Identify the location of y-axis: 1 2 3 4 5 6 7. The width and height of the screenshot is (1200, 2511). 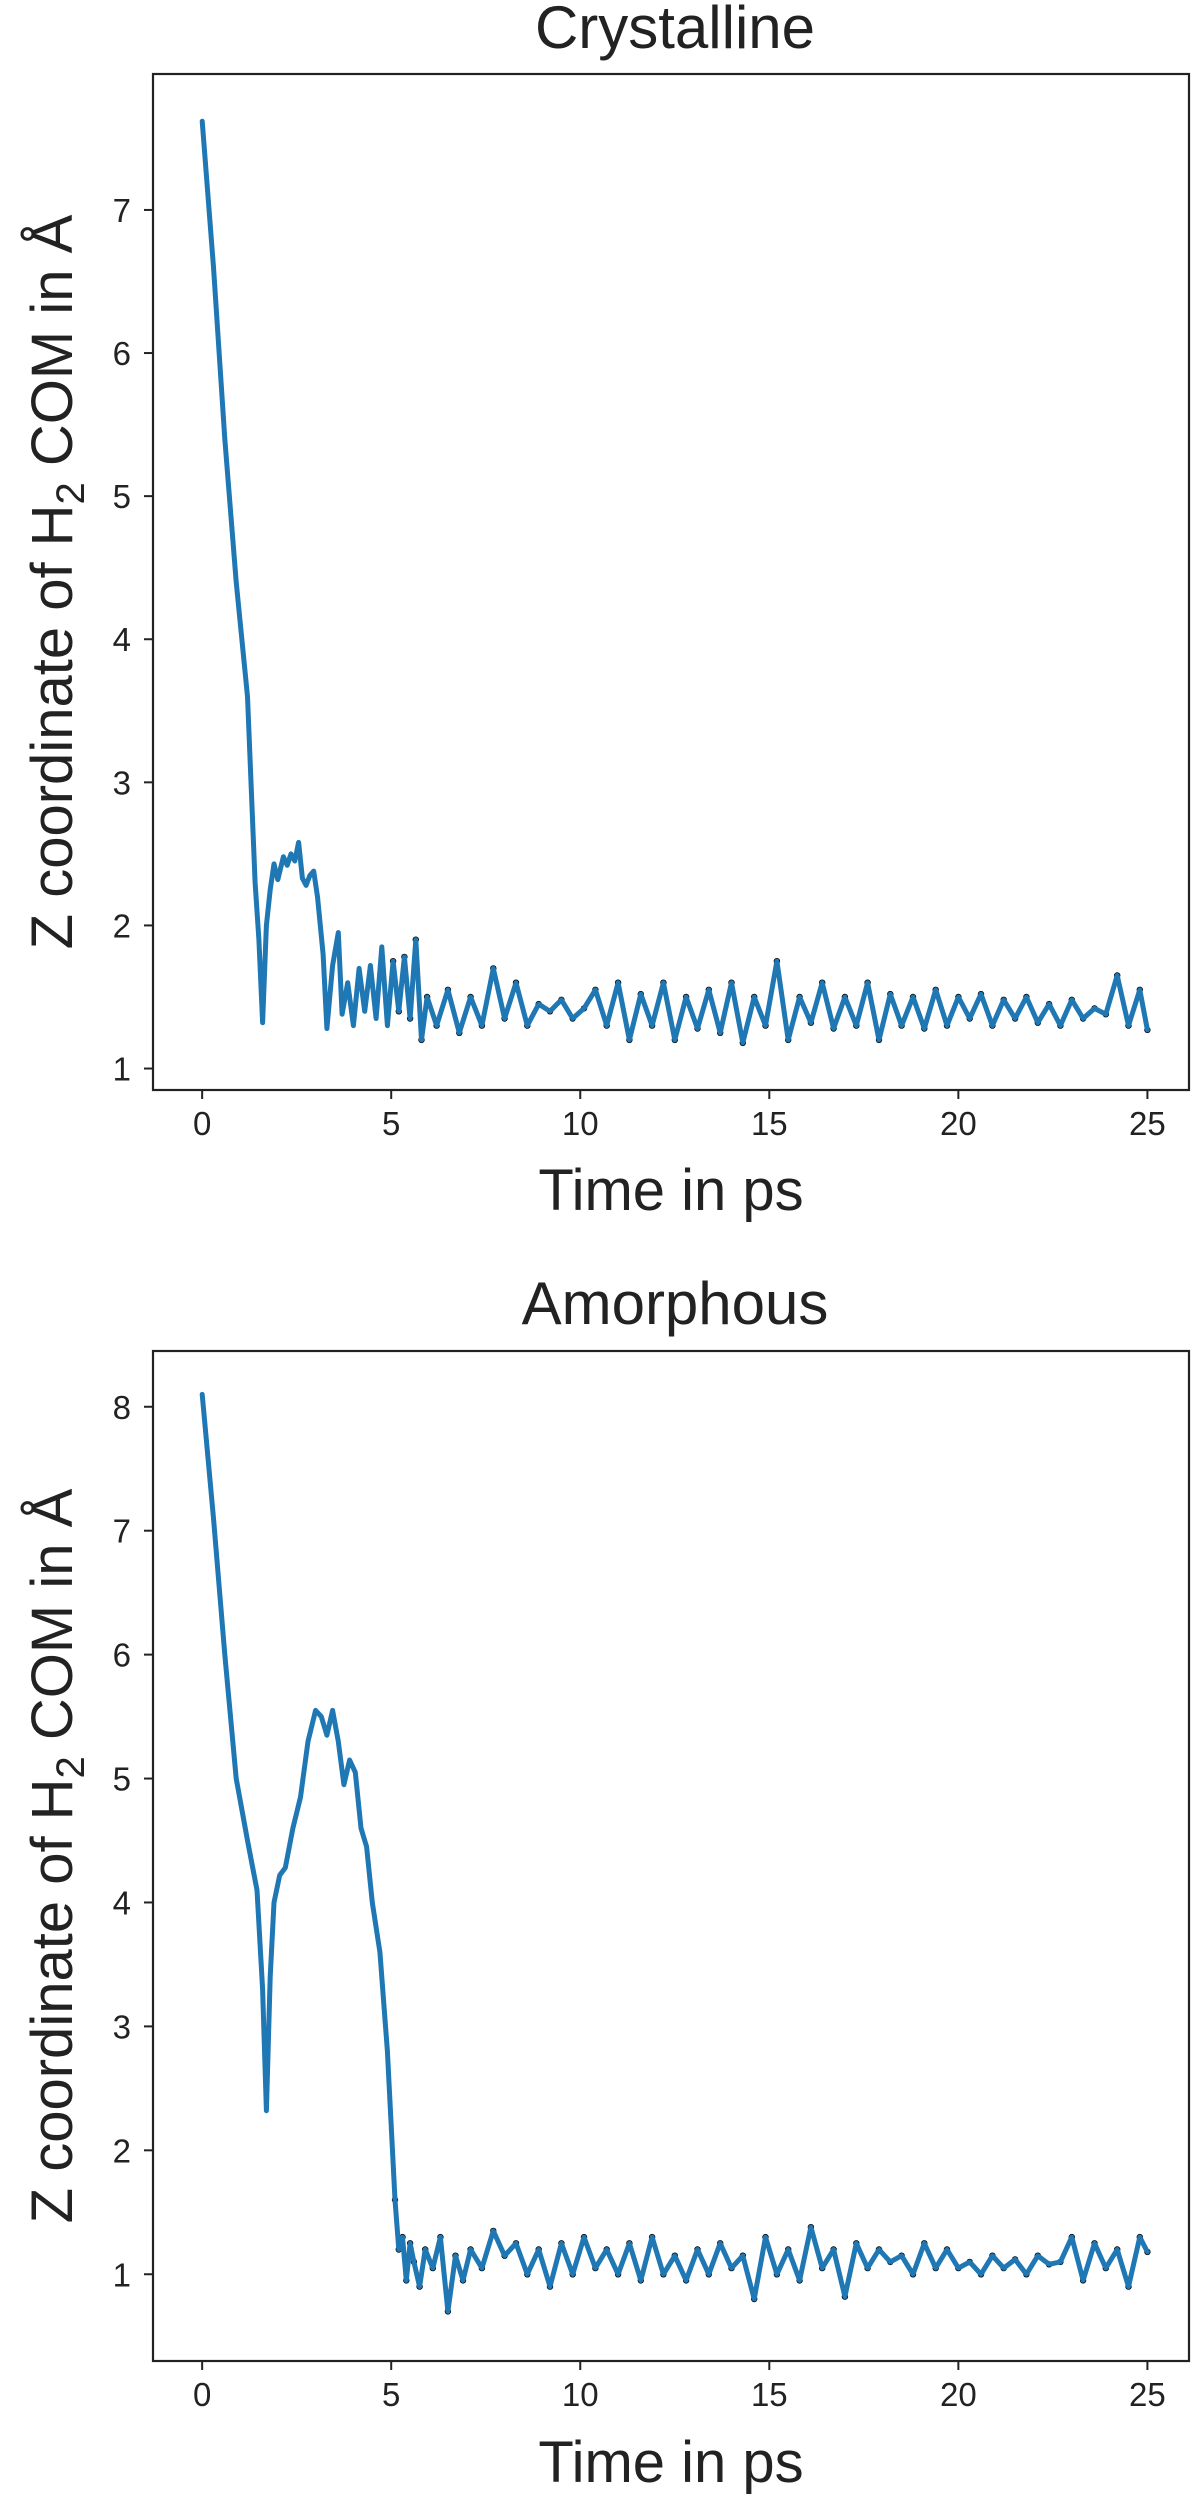
(133, 640).